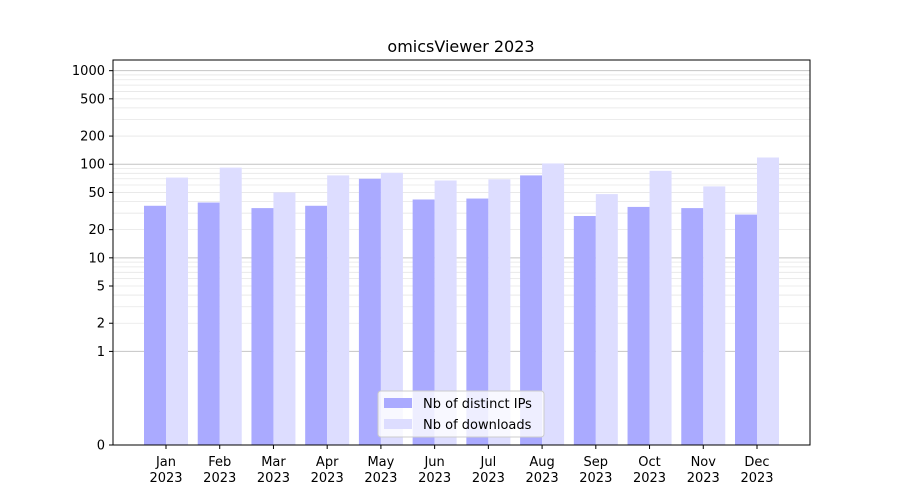 This screenshot has width=900, height=500. Describe the element at coordinates (316, 325) in the screenshot. I see `bar-distinct-ips-apr` at that location.